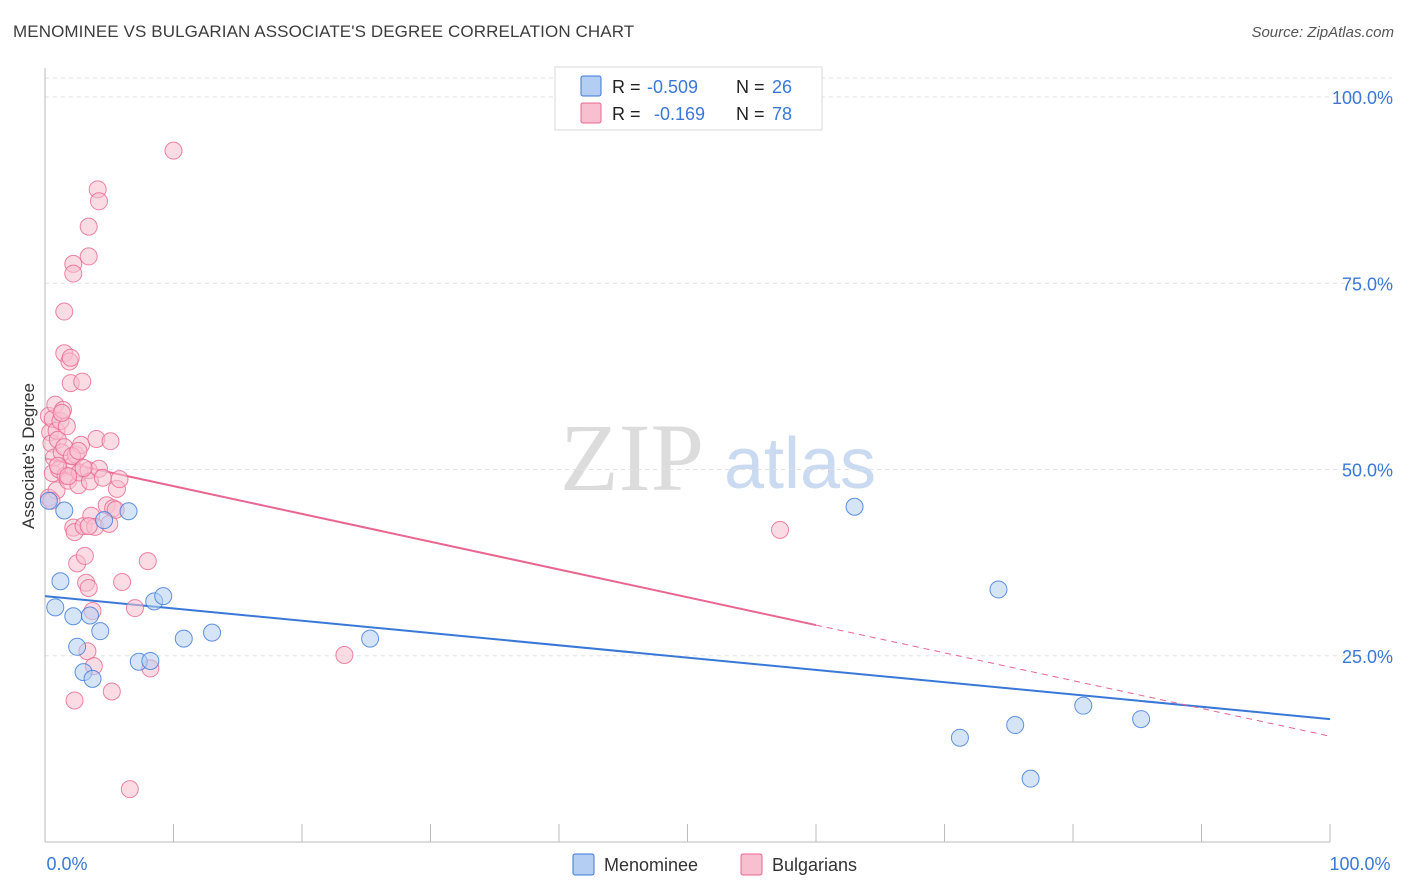 This screenshot has height=892, width=1406. What do you see at coordinates (591, 86) in the screenshot?
I see `stats-swatch-menominee` at bounding box center [591, 86].